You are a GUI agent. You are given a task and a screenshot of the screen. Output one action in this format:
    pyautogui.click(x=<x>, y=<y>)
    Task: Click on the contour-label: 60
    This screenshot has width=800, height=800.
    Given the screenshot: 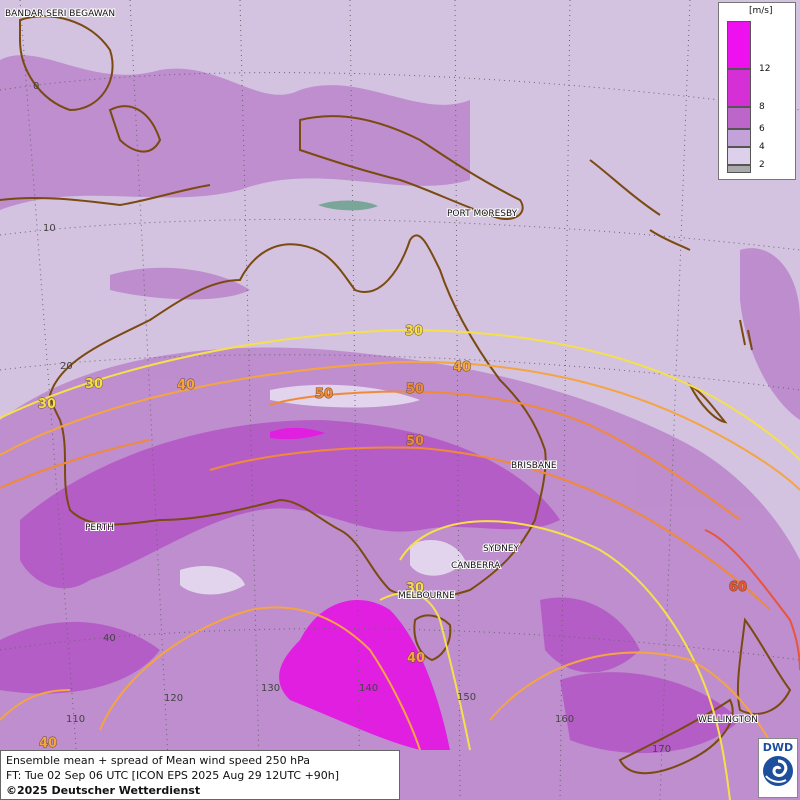 What is the action you would take?
    pyautogui.click(x=738, y=587)
    